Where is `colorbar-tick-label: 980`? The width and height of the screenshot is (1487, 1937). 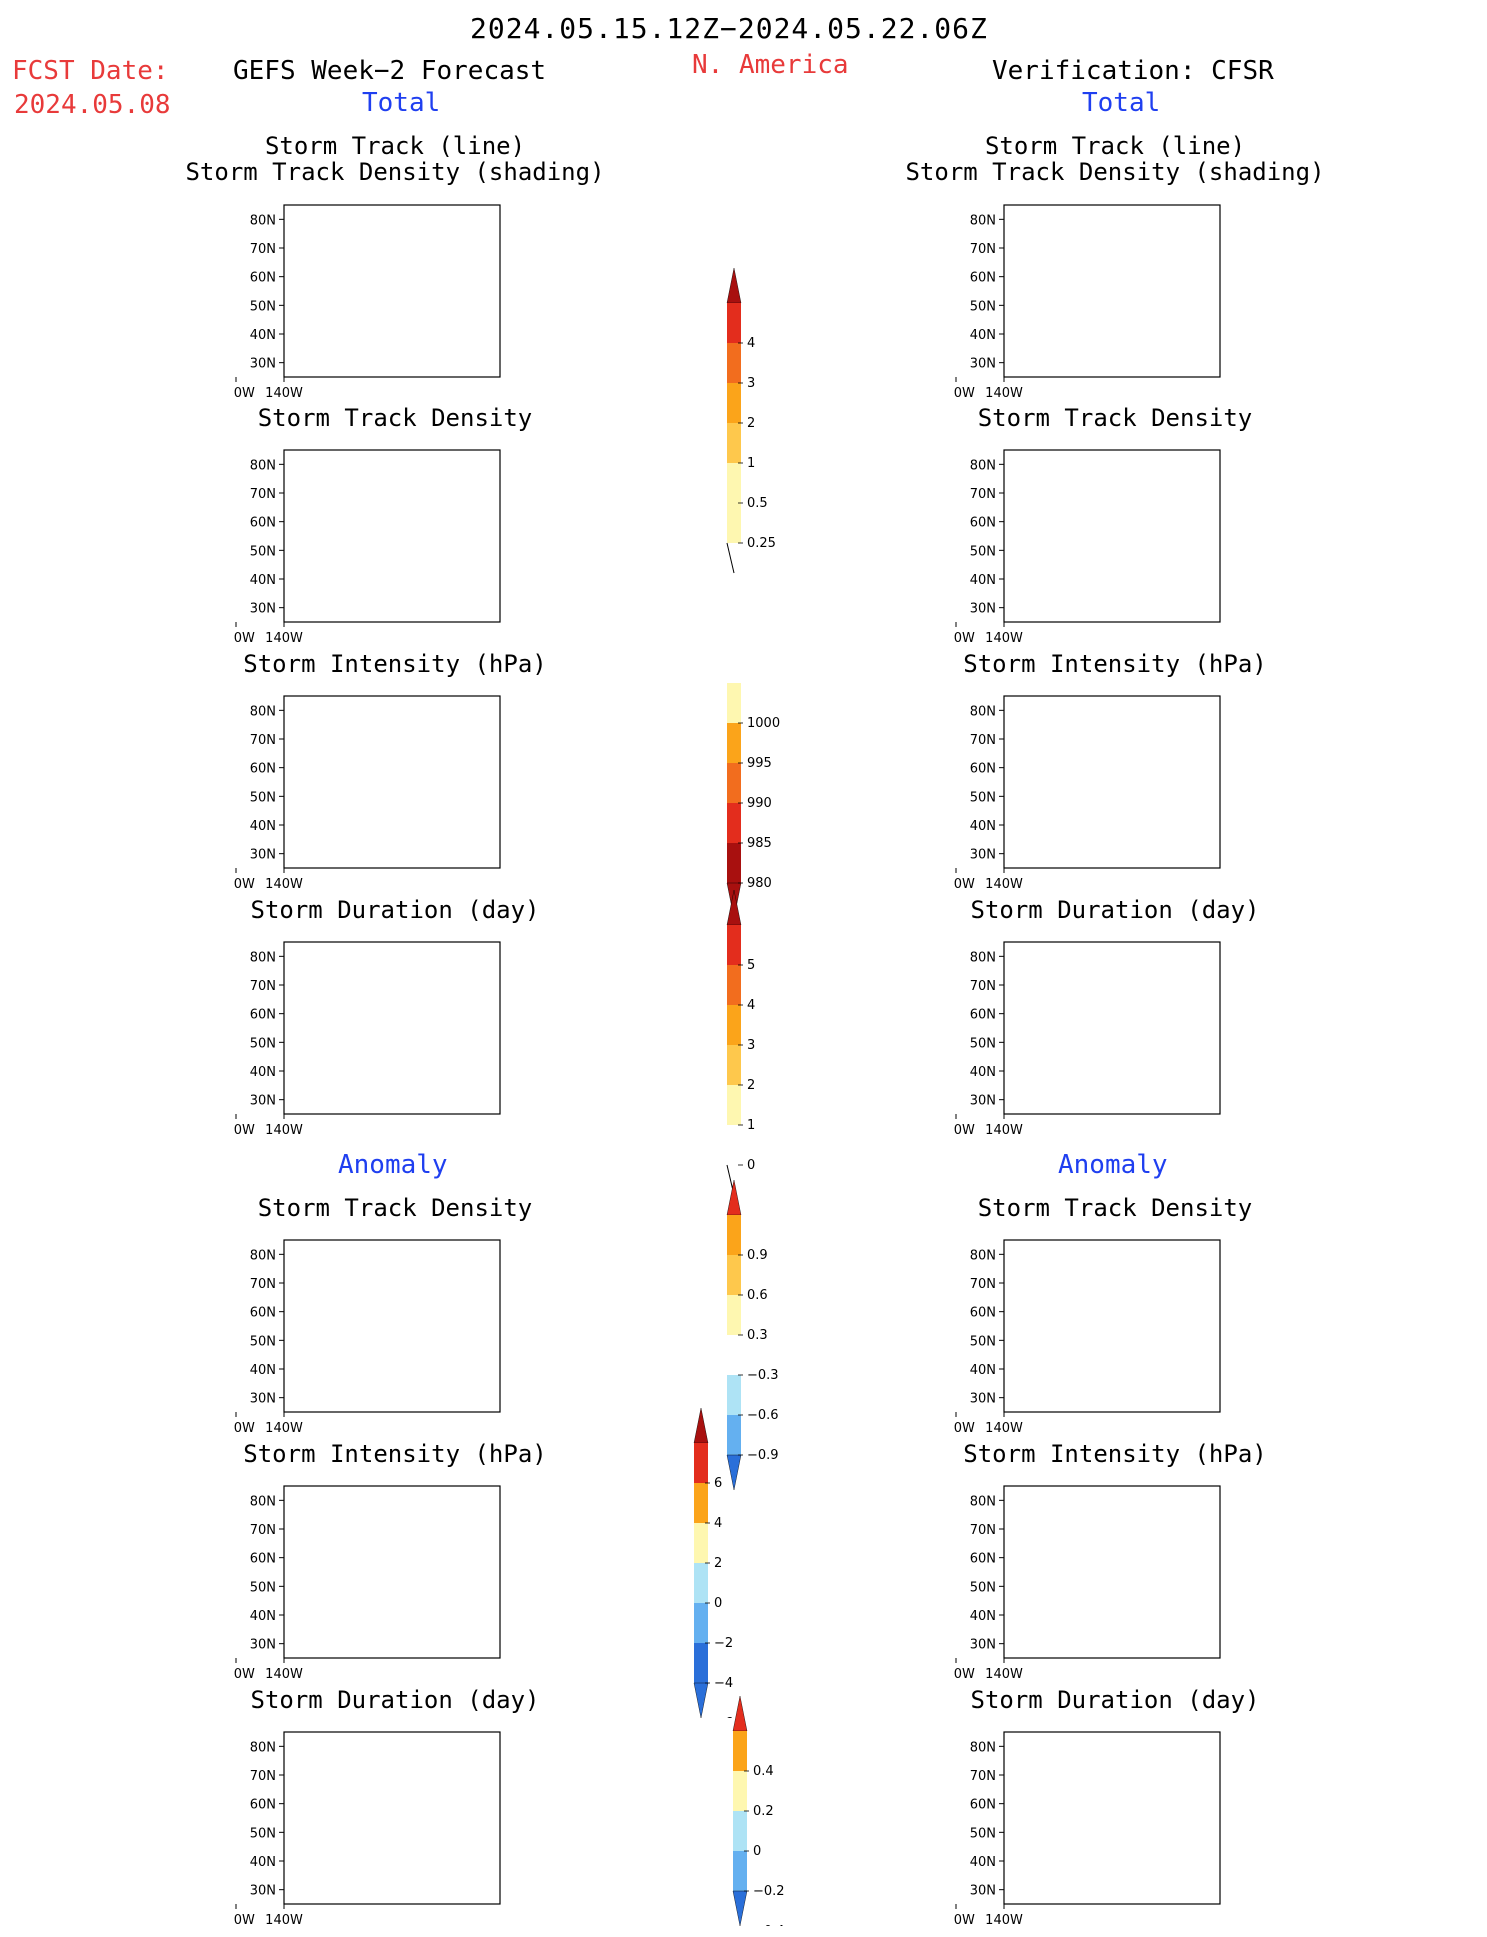
colorbar-tick-label: 980 is located at coordinates (759, 883).